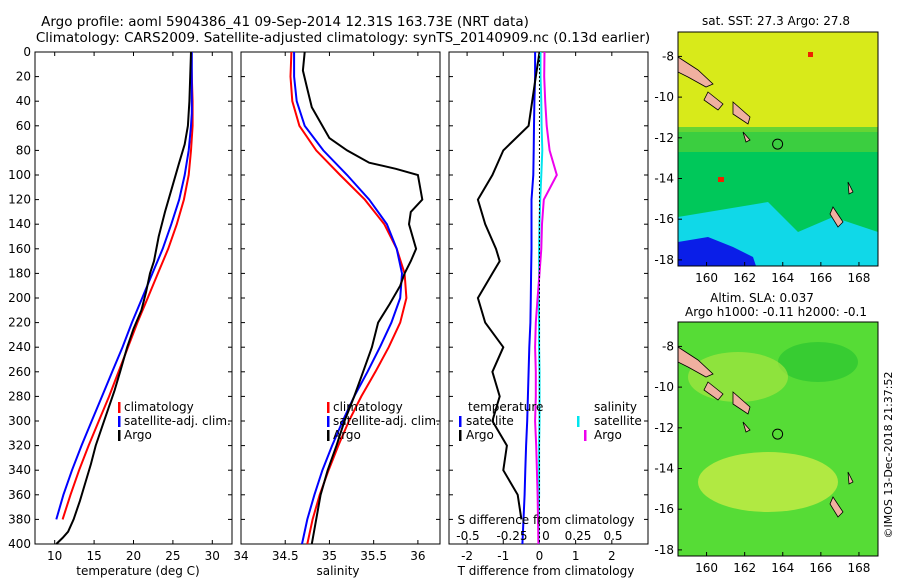 This screenshot has height=580, width=900. What do you see at coordinates (19, 519) in the screenshot?
I see `y-tick-label: 380` at bounding box center [19, 519].